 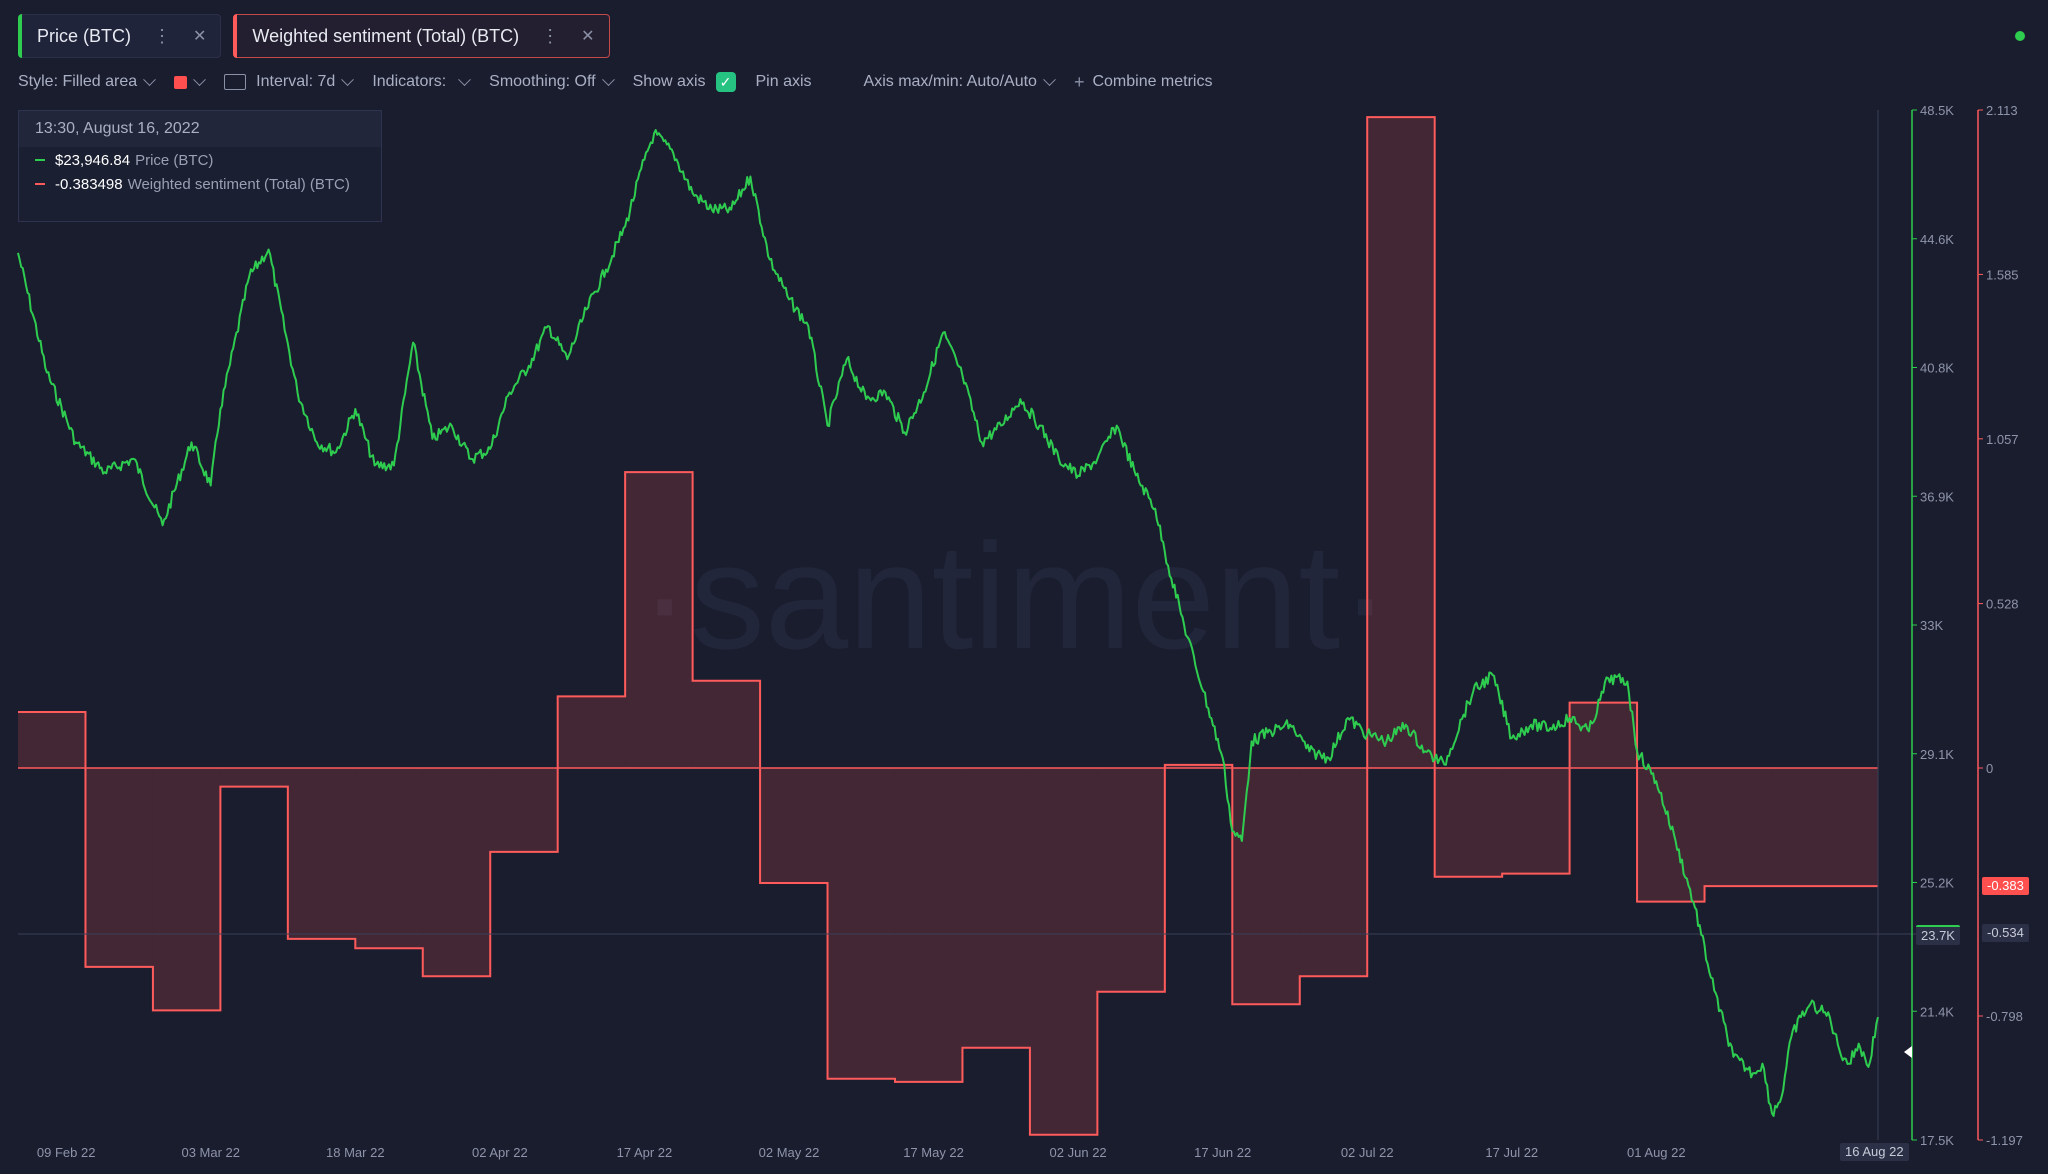 I want to click on price-tick-label: 44.6K, so click(x=1937, y=239).